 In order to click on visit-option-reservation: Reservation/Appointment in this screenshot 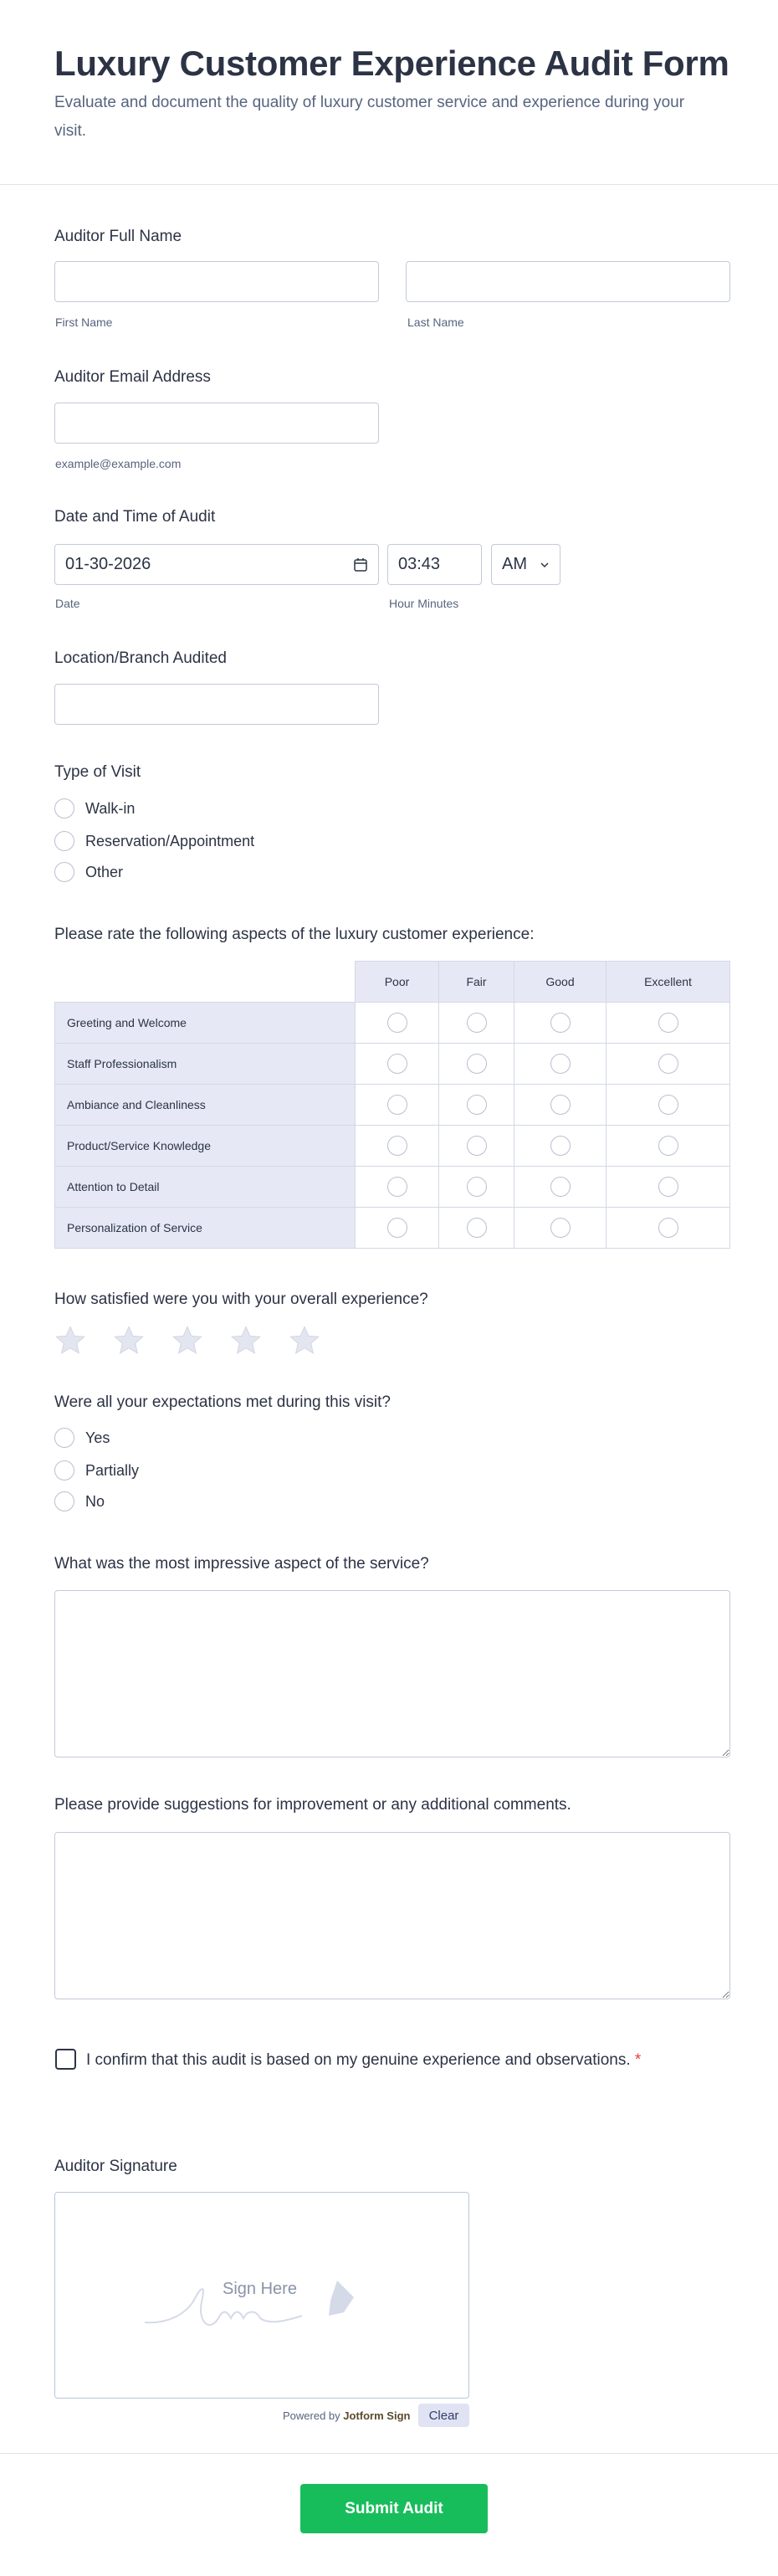, I will do `click(154, 841)`.